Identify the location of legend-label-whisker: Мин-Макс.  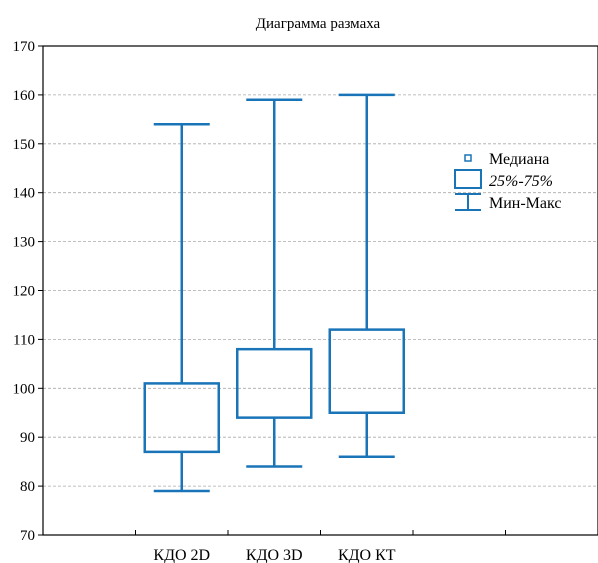
(525, 203).